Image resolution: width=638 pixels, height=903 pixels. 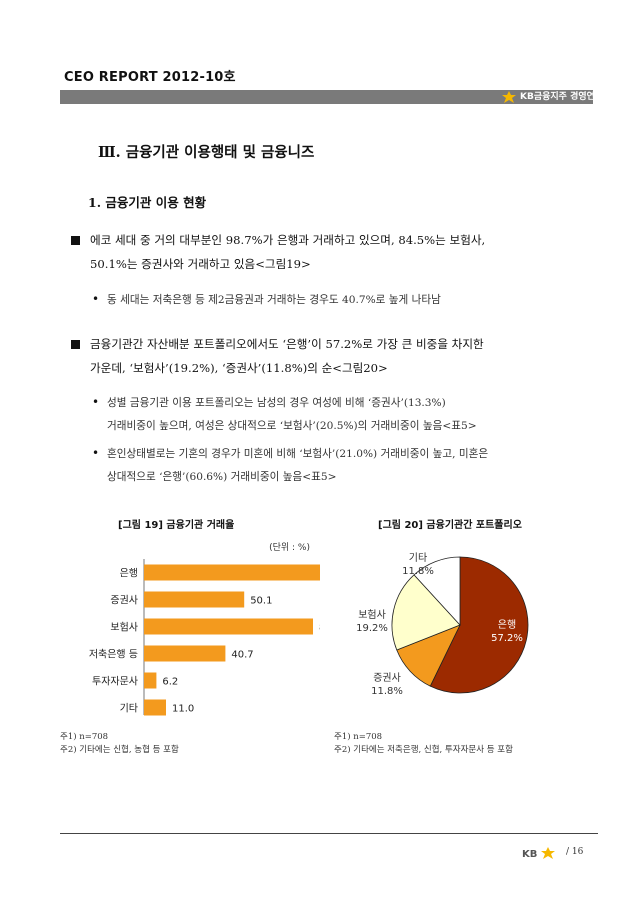 What do you see at coordinates (387, 678) in the screenshot?
I see `pie-category-label: 증권사` at bounding box center [387, 678].